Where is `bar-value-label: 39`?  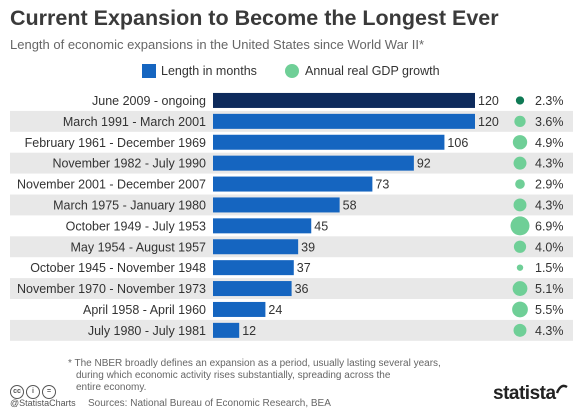
bar-value-label: 39 is located at coordinates (308, 247).